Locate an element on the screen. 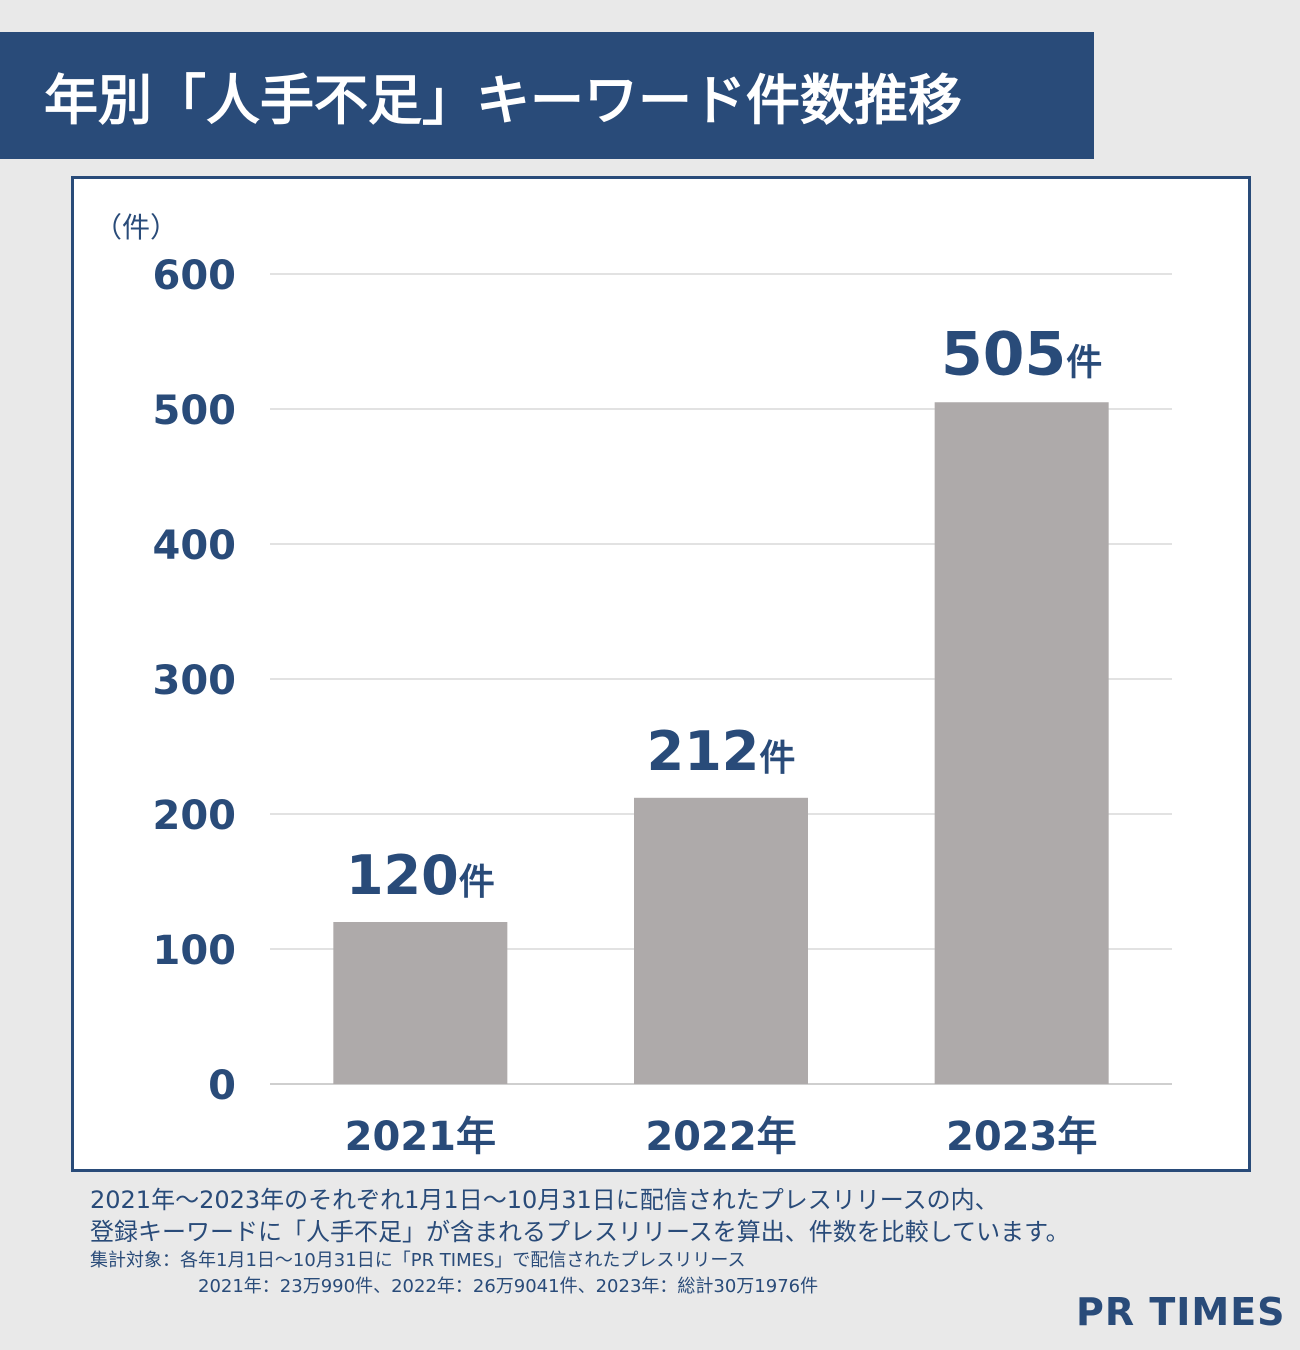 The height and width of the screenshot is (1350, 1300). y-tick-label-300: 300 is located at coordinates (195, 681).